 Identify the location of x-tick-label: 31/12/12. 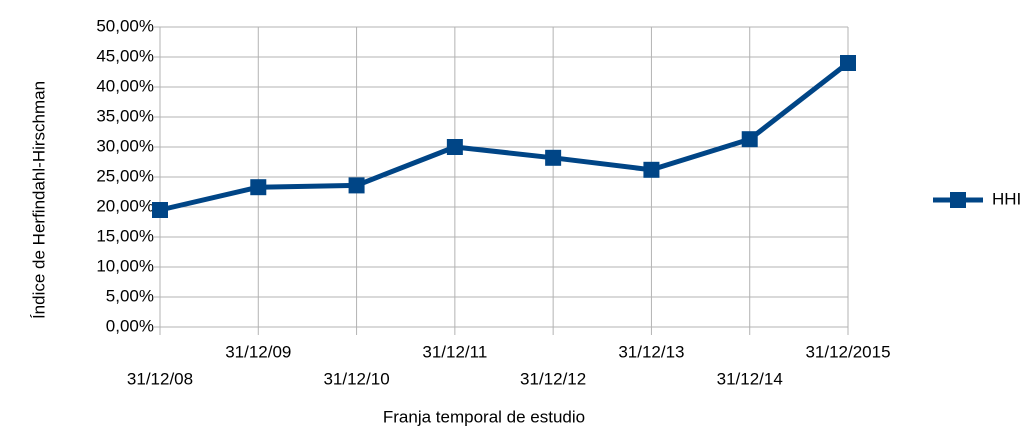
(553, 378).